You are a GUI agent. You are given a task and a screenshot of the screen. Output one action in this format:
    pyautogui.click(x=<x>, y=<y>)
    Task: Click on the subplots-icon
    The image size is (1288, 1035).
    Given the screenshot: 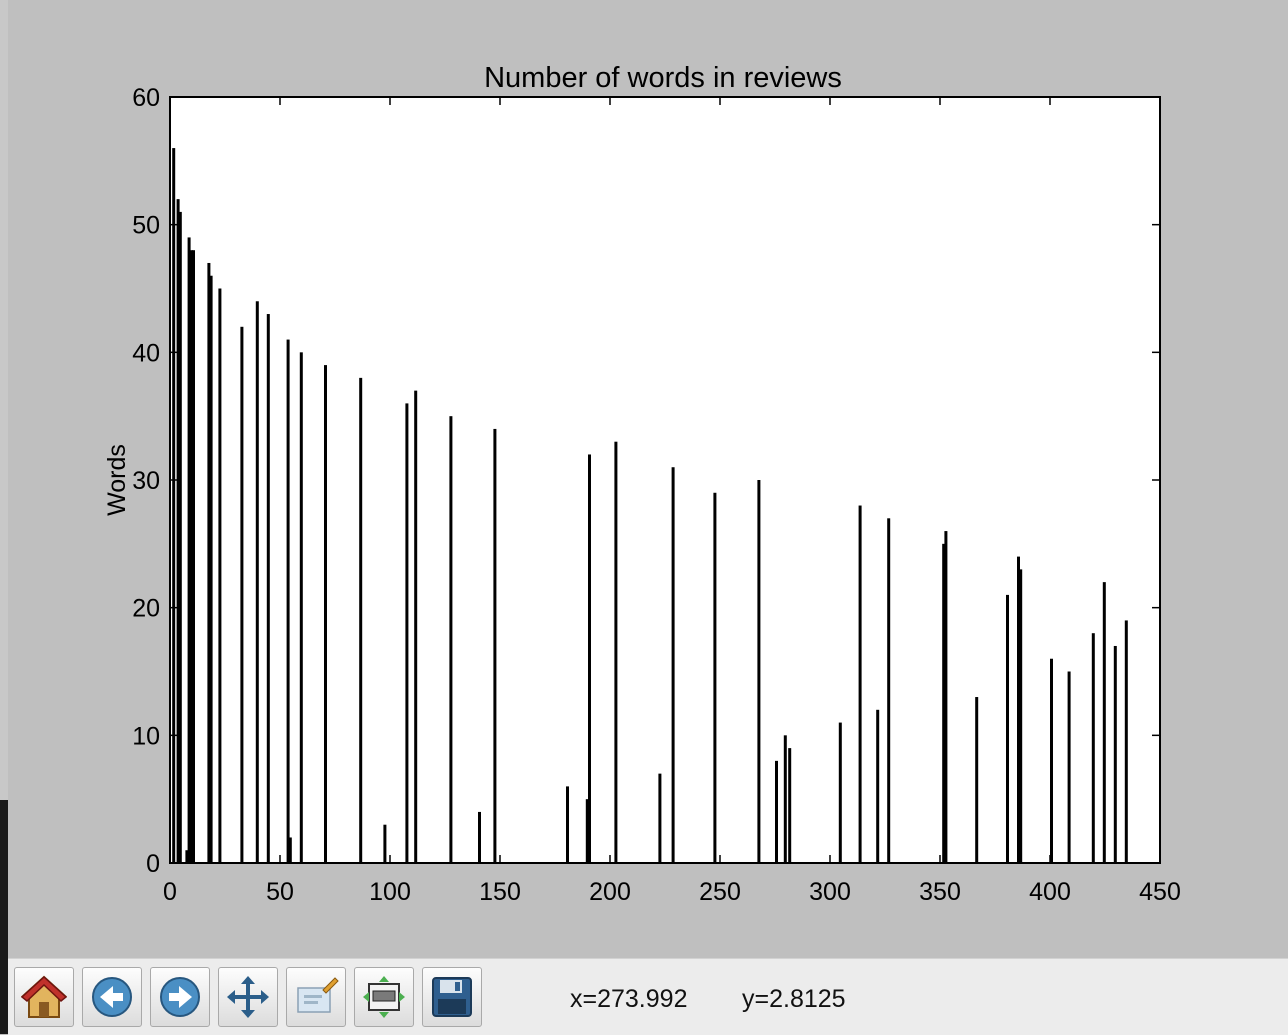 What is the action you would take?
    pyautogui.click(x=384, y=997)
    